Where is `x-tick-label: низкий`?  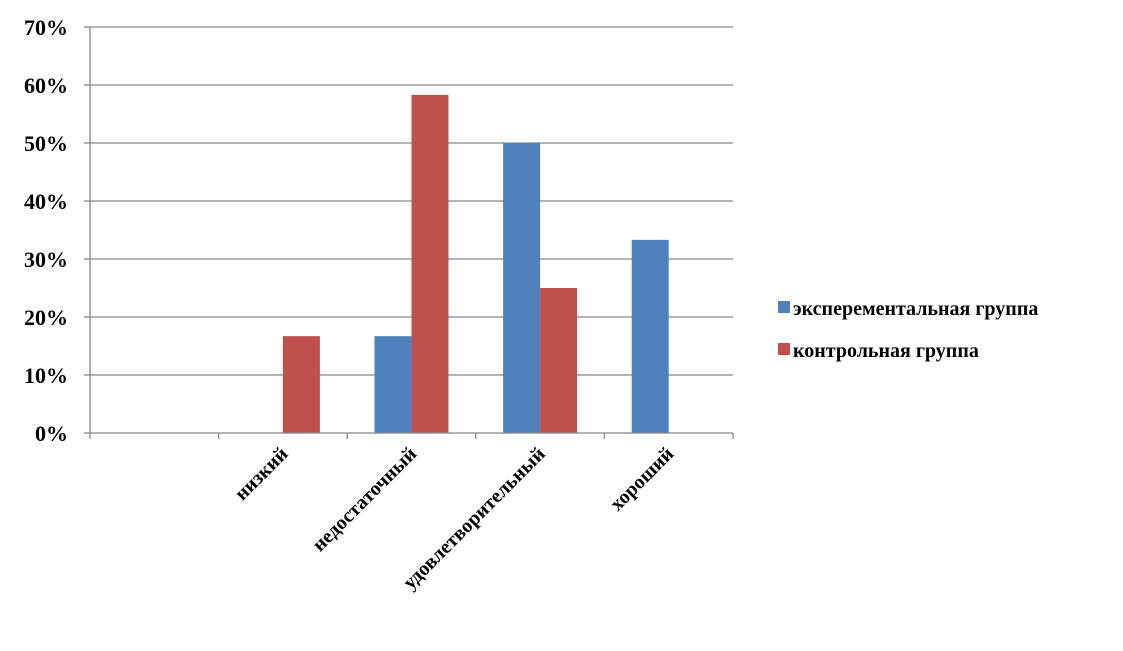
x-tick-label: низкий is located at coordinates (261, 474).